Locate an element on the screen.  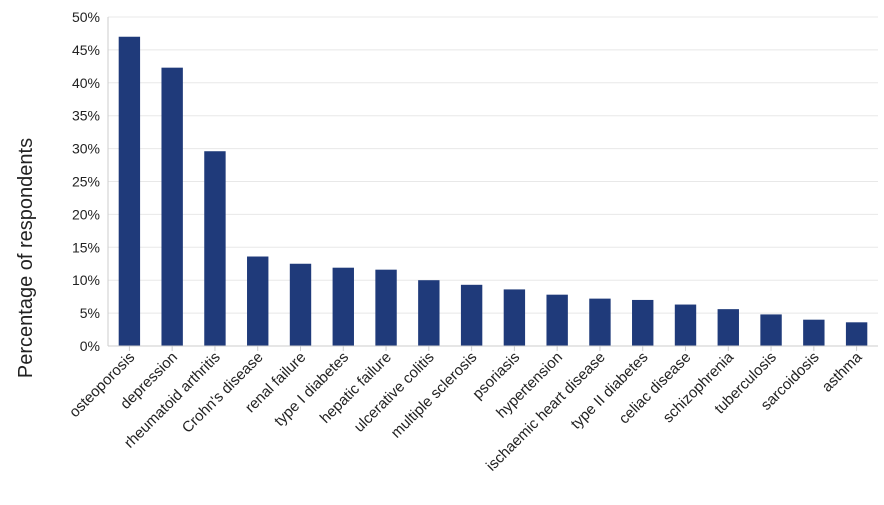
y-axis-title: Percentage of respondents is located at coordinates (26, 258).